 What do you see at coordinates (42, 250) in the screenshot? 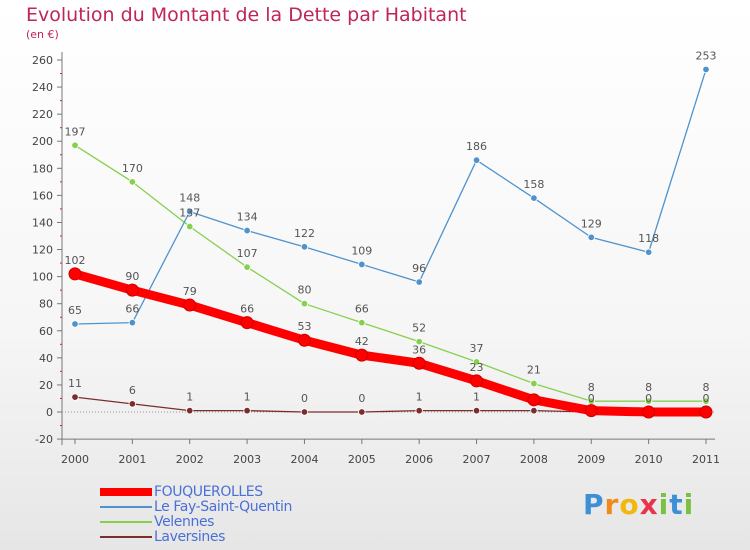
I see `y-tick-label: 120` at bounding box center [42, 250].